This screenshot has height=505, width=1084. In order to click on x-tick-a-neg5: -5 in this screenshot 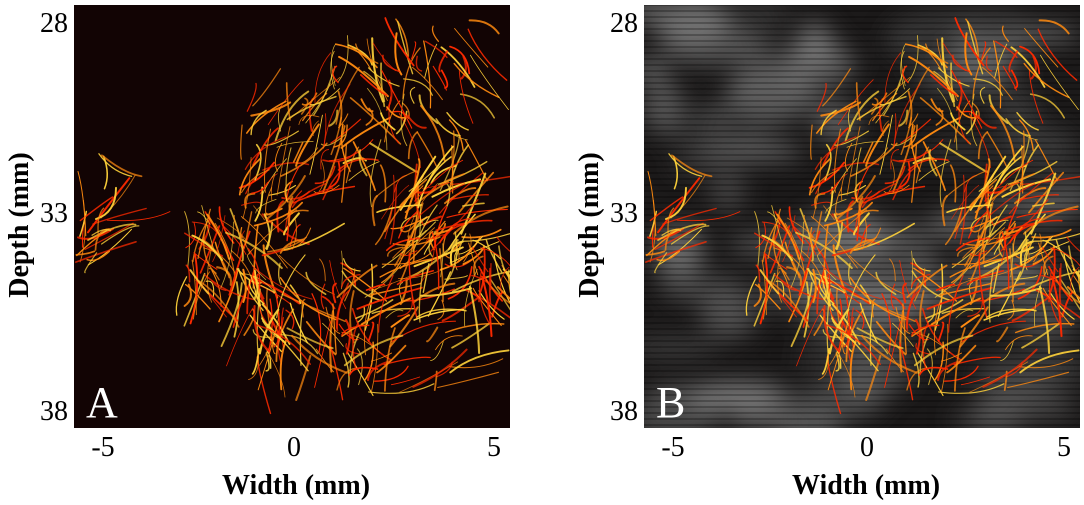, I will do `click(103, 447)`.